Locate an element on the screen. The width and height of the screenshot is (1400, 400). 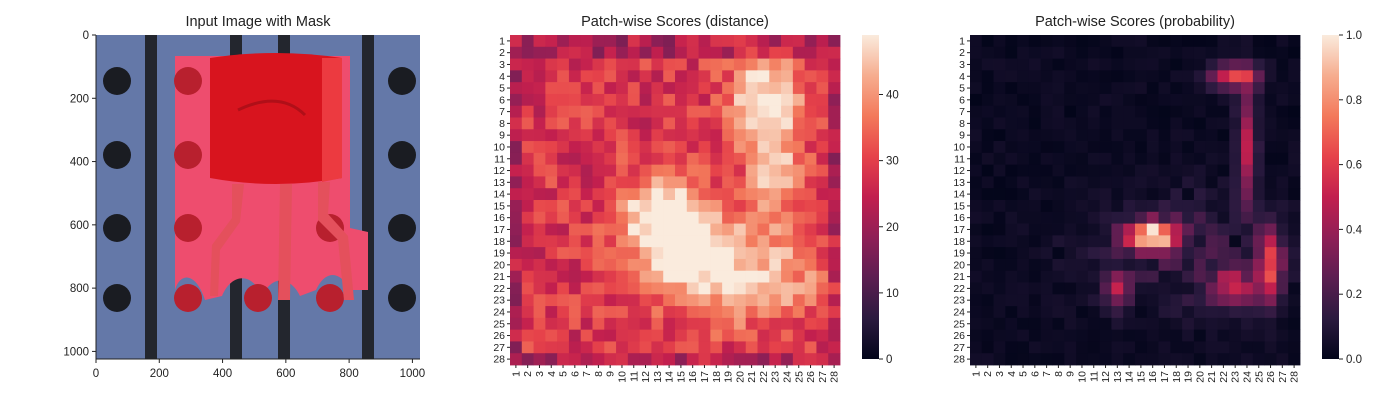
x-tick-label: 0 is located at coordinates (96, 374).